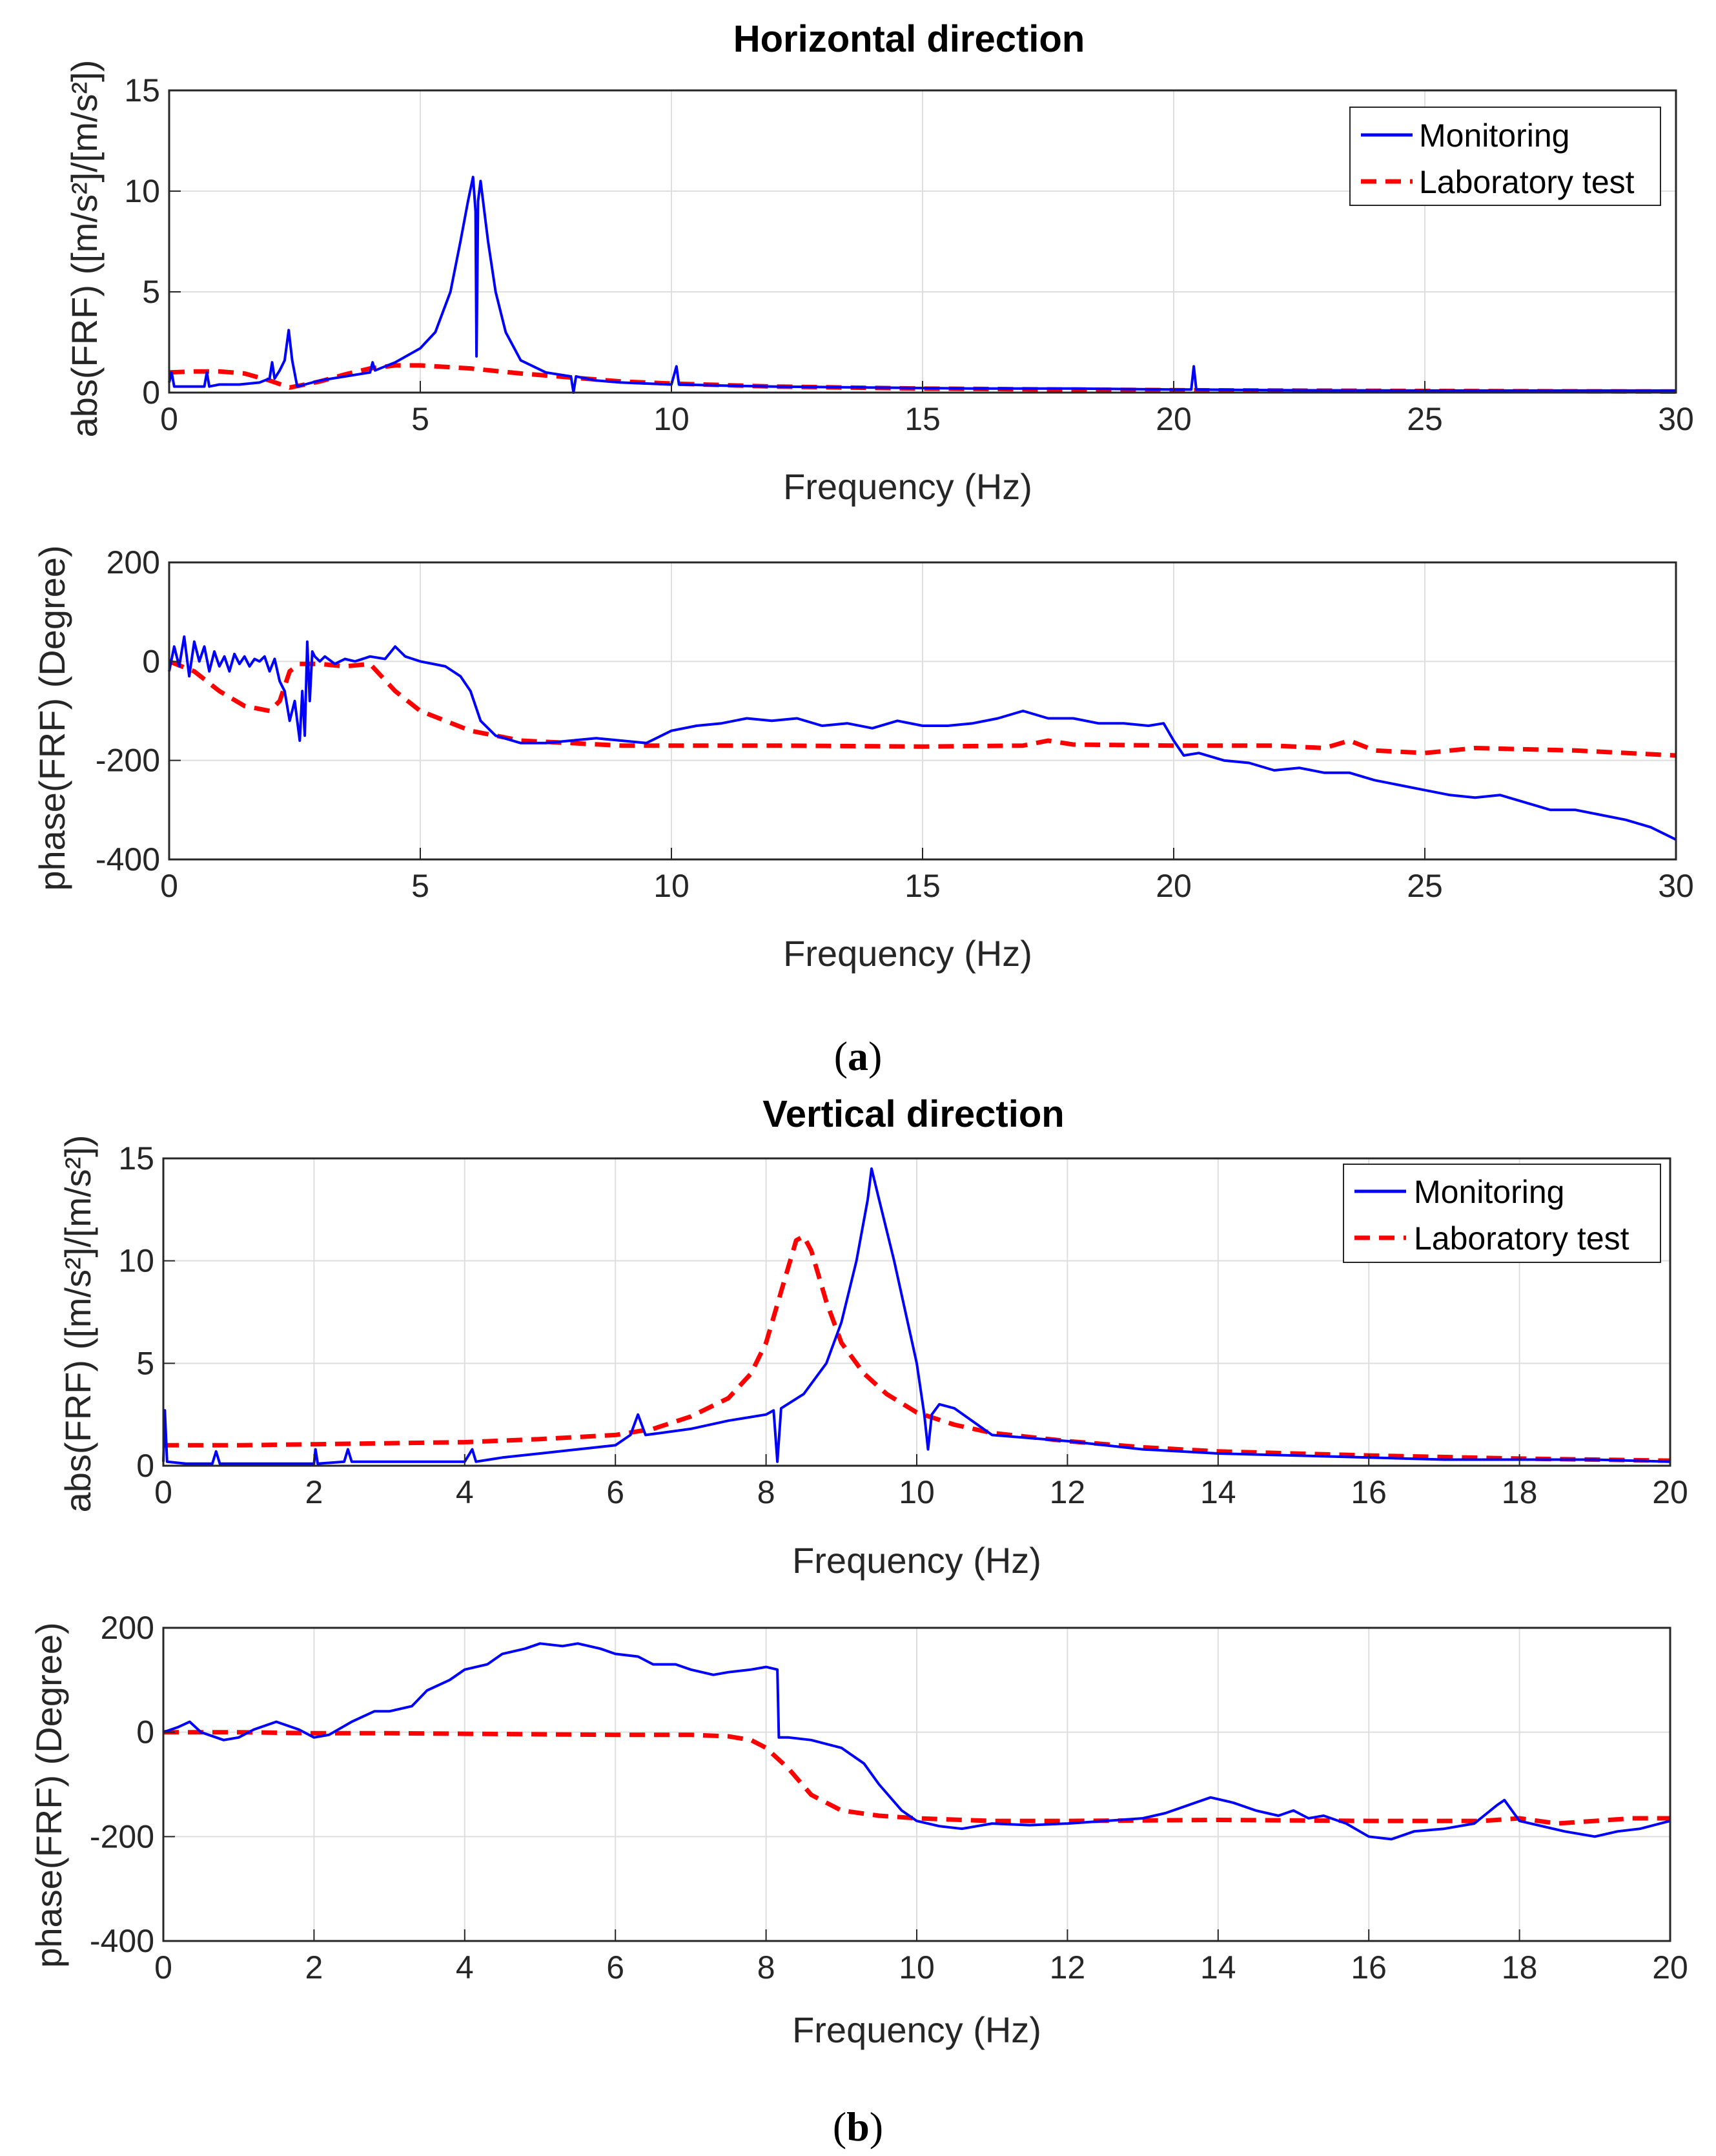  What do you see at coordinates (859, 1056) in the screenshot?
I see `caption-a: (a)` at bounding box center [859, 1056].